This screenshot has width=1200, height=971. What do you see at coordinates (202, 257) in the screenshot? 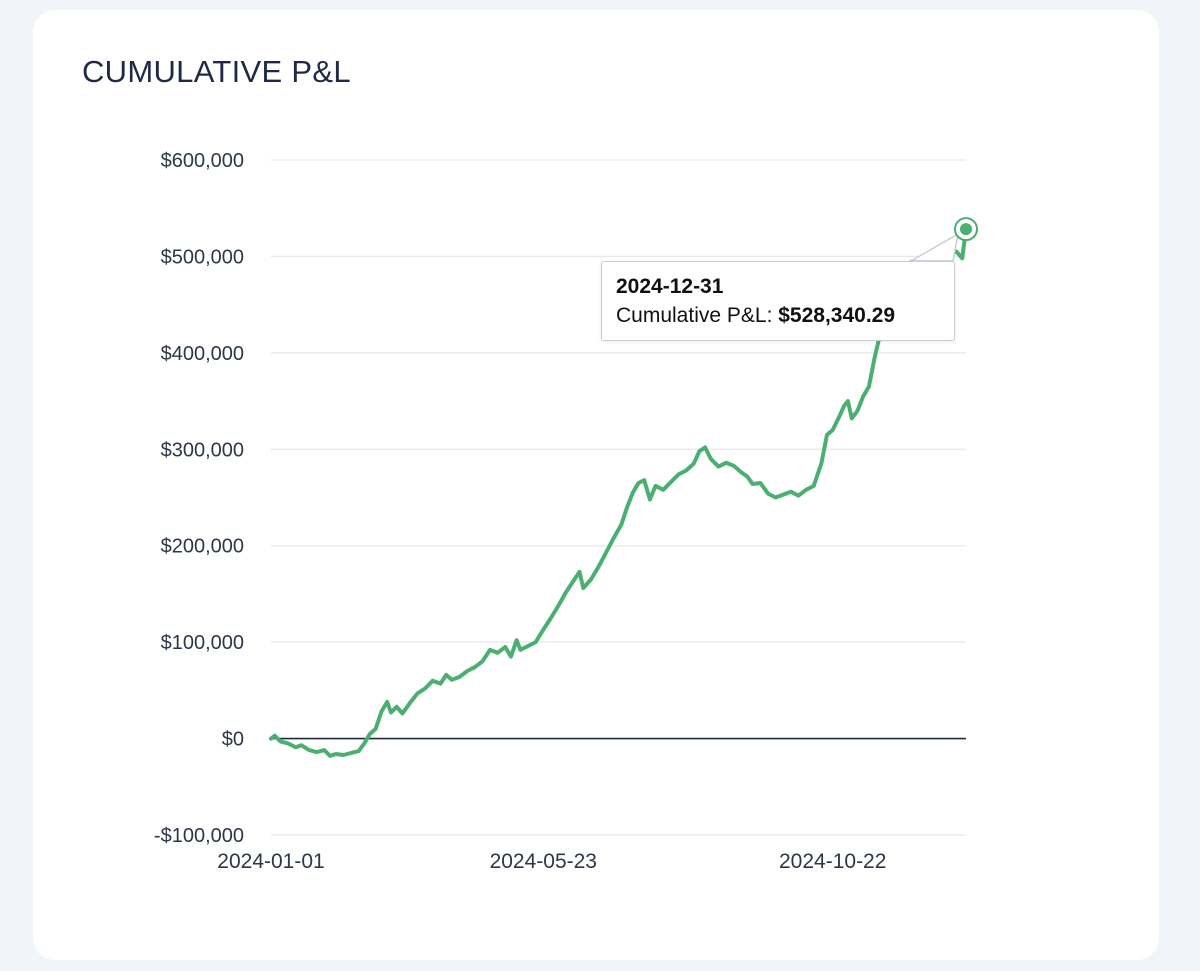
I see `y-tick-label: $500,000` at bounding box center [202, 257].